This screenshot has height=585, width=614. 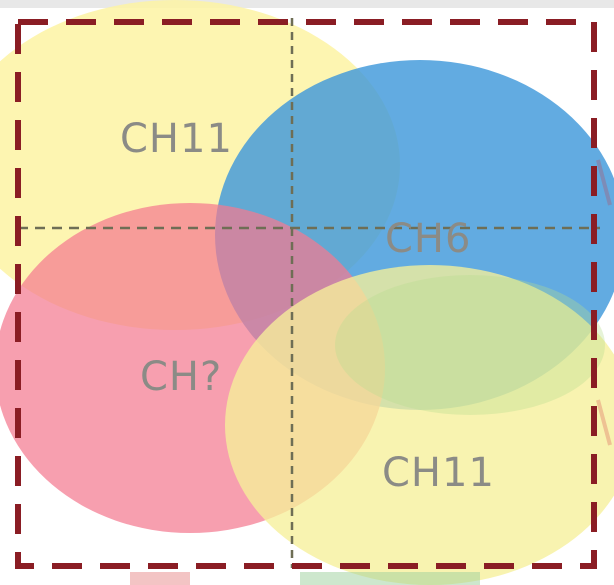 What do you see at coordinates (307, 4) in the screenshot?
I see `top-cropped-text` at bounding box center [307, 4].